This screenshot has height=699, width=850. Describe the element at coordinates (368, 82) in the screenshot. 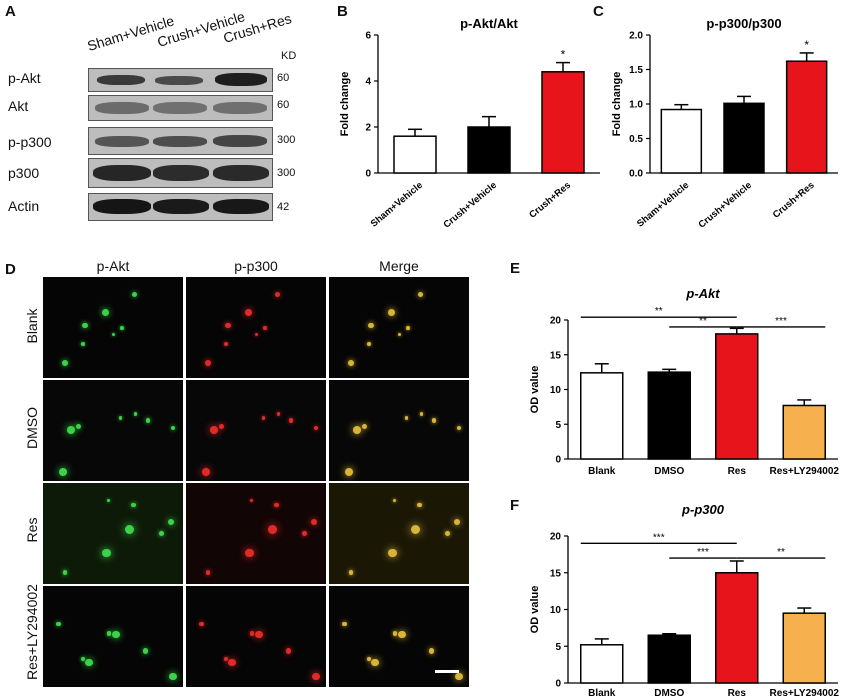

I see `y-tick-label: 4` at that location.